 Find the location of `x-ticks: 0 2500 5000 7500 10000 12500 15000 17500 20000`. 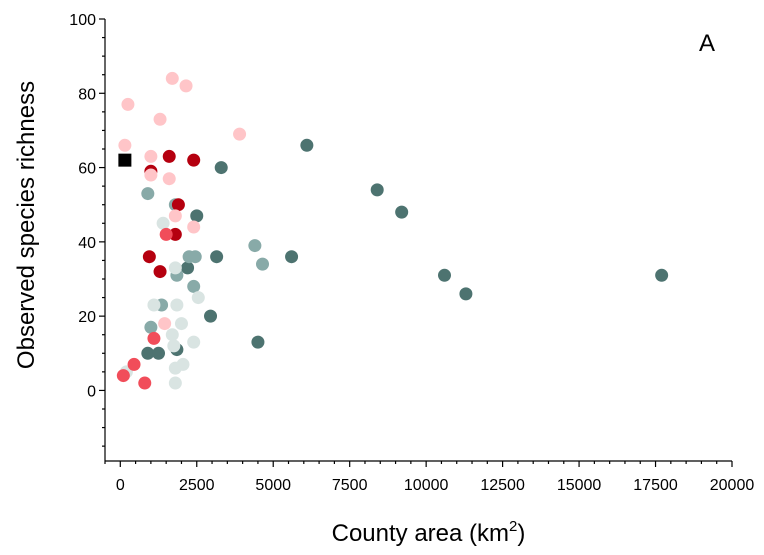

x-ticks: 0 2500 5000 7500 10000 12500 15000 17500 20000 is located at coordinates (429, 477).